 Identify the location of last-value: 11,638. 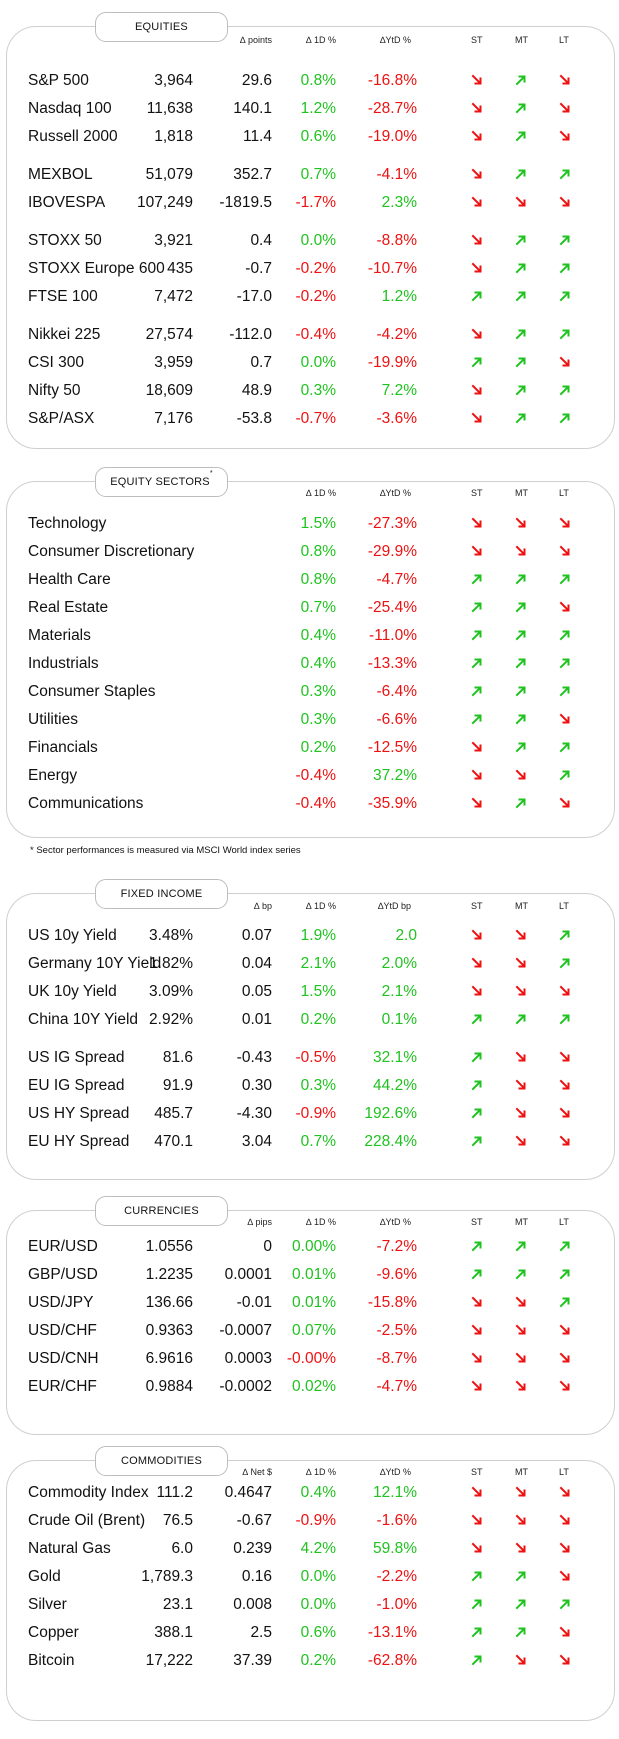
(169, 108).